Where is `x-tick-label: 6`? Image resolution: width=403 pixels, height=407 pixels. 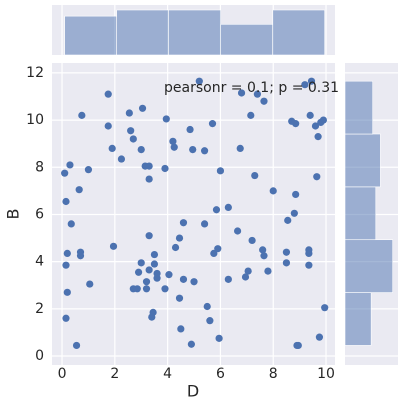 x-tick-label: 6 is located at coordinates (220, 374).